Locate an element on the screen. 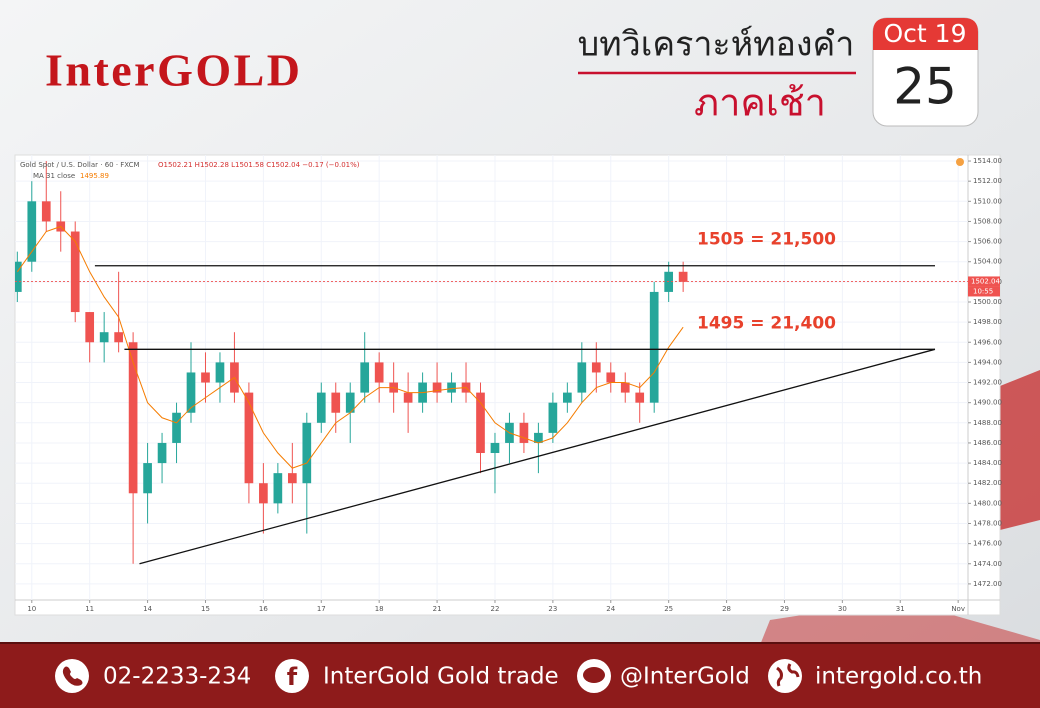 The height and width of the screenshot is (708, 1040). last-time-box is located at coordinates (984, 291).